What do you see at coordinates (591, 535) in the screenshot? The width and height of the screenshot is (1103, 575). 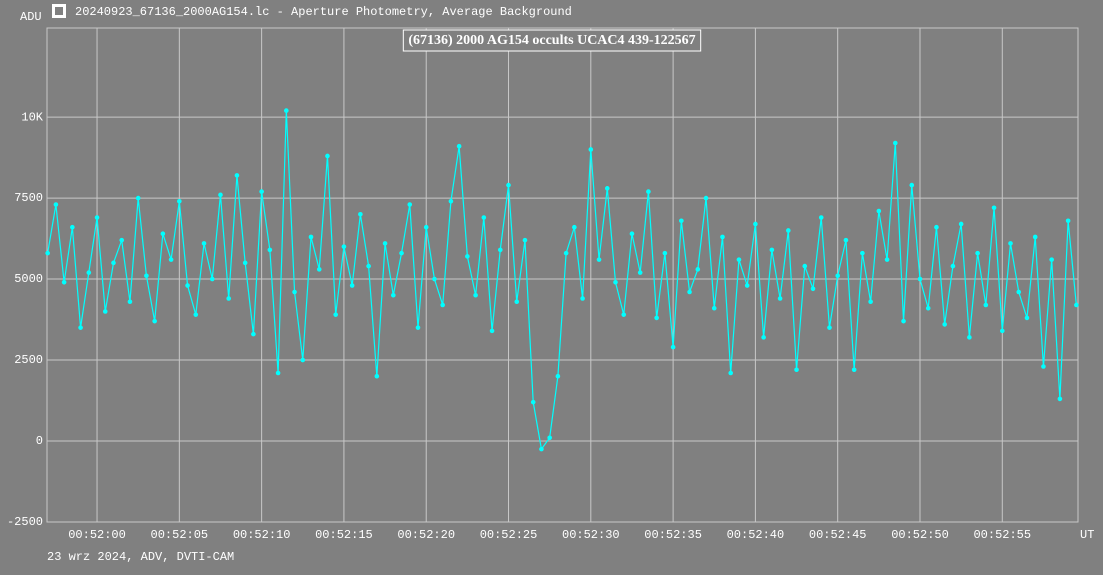 I see `x-tick-label: 00:52:30` at bounding box center [591, 535].